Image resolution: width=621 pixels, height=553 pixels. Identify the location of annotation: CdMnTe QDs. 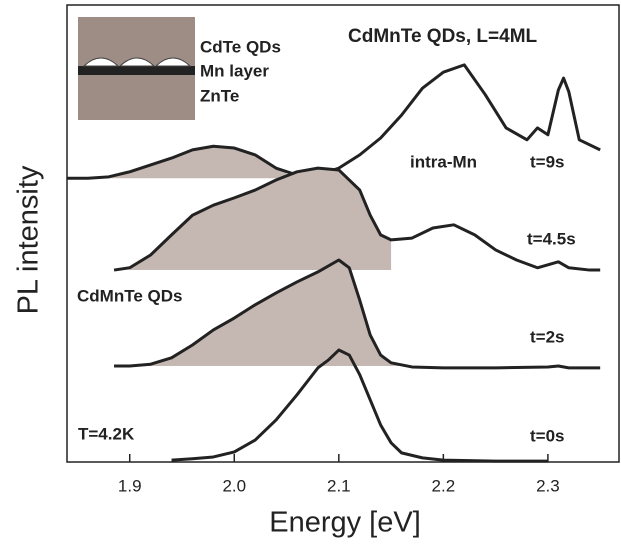
(129, 295).